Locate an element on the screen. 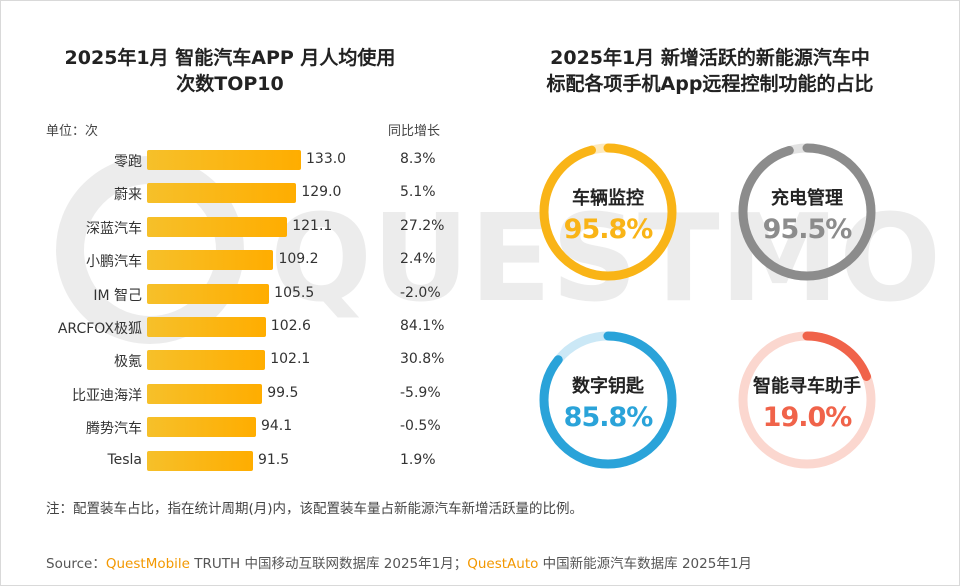  bar-value-label: 94.1 is located at coordinates (276, 426).